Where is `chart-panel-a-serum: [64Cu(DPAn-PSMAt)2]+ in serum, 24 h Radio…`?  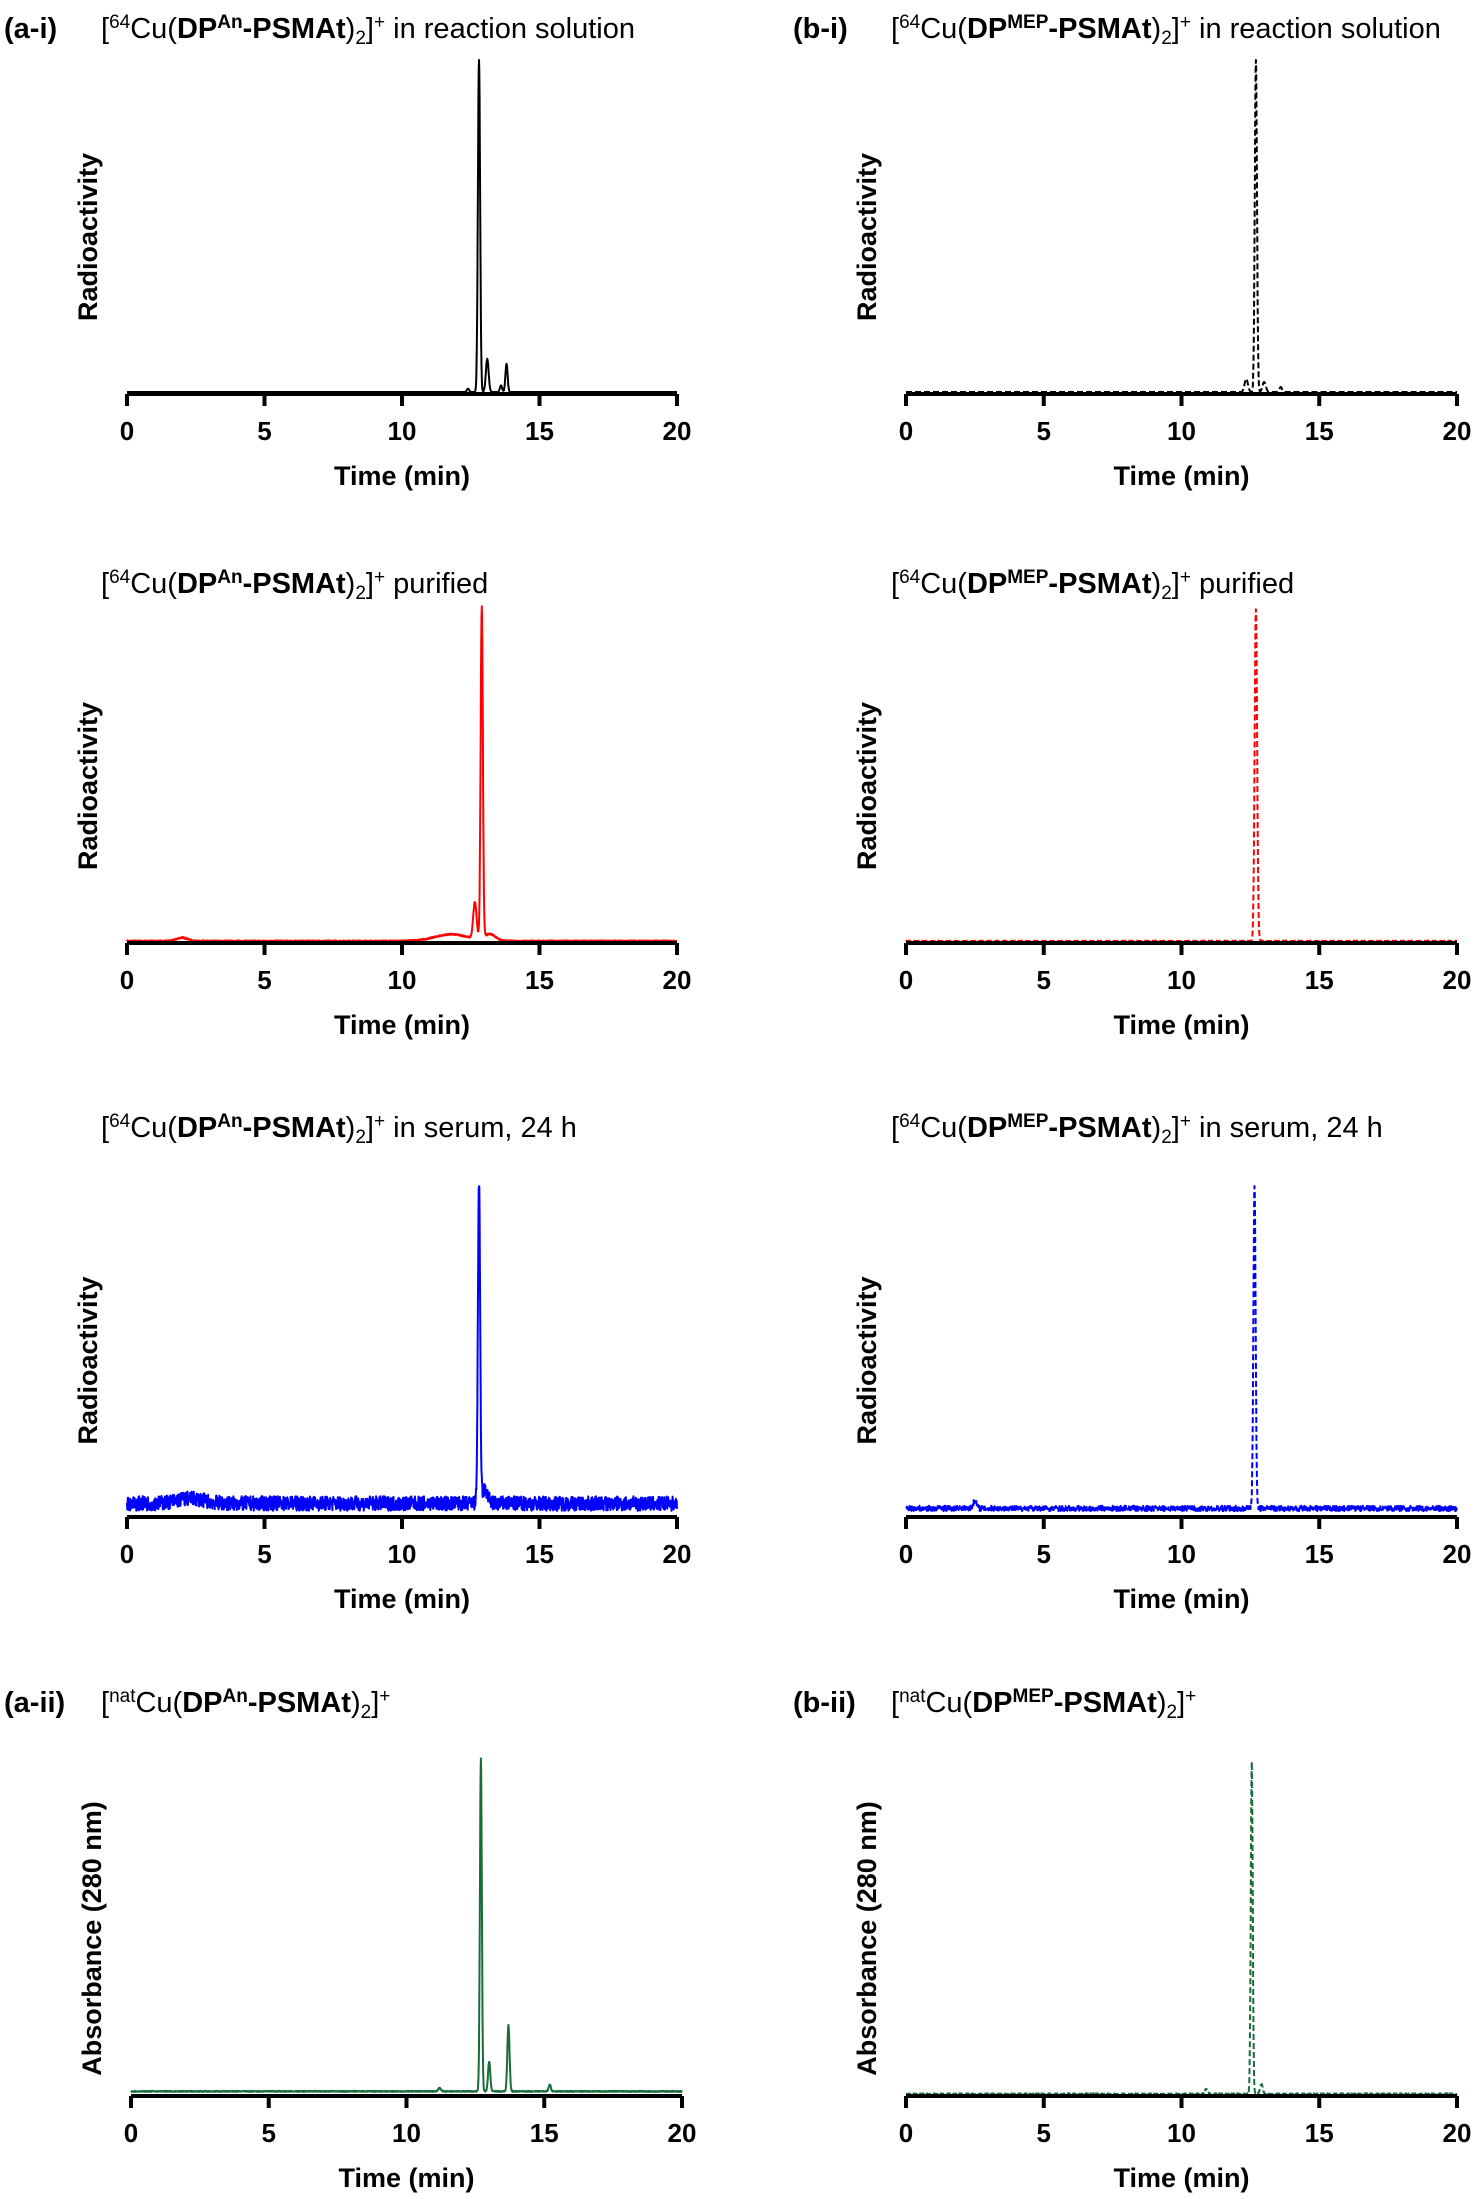 chart-panel-a-serum: [64Cu(DPAn-PSMAt)2]+ in serum, 24 h Radio… is located at coordinates (382, 1362).